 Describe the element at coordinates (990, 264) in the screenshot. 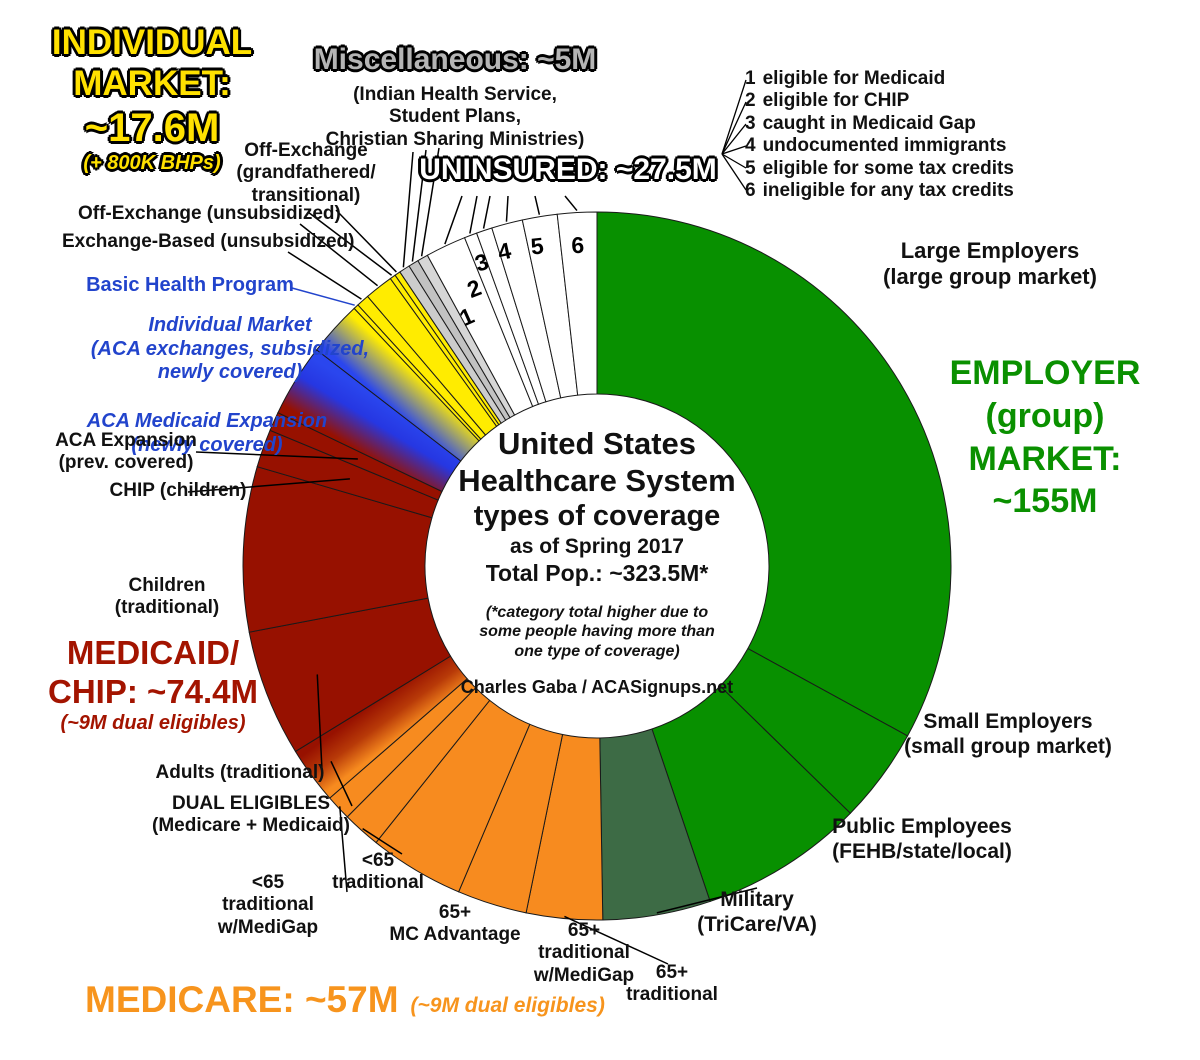

I see `label-large-employers: Large Employers (large group market)` at that location.